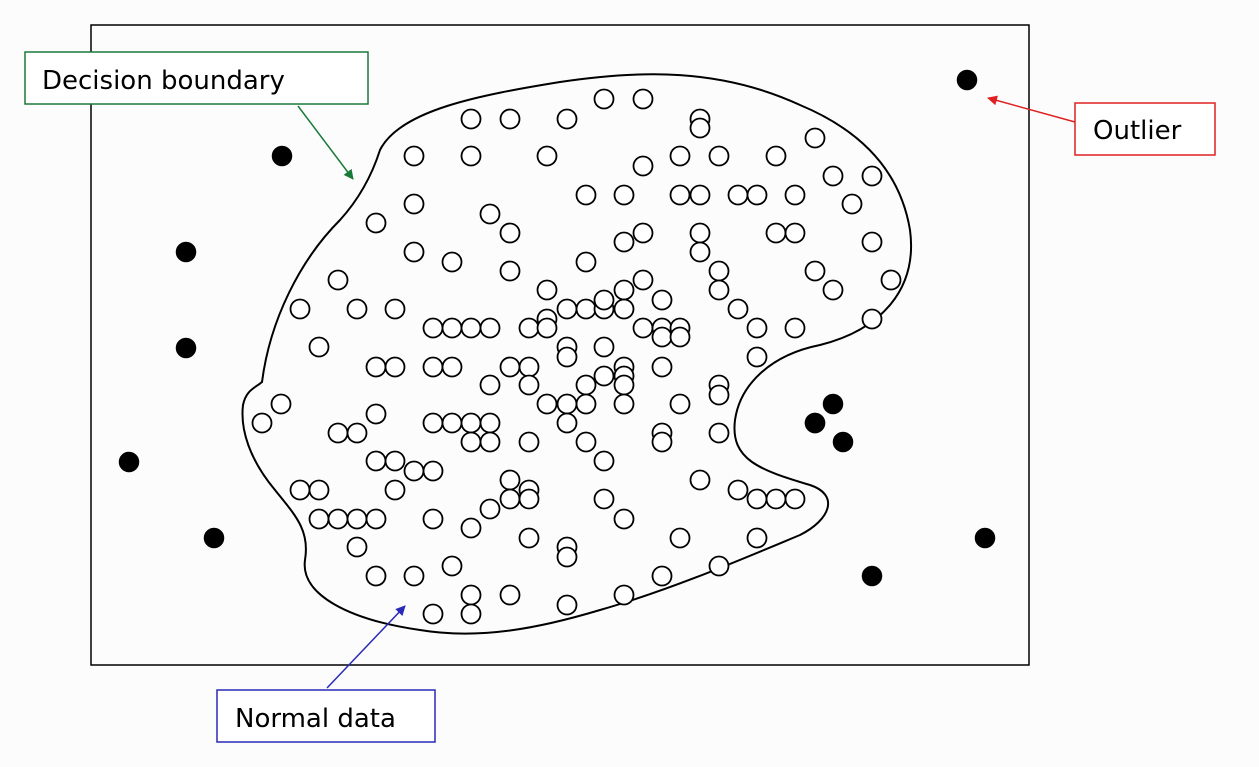 This screenshot has height=767, width=1259. I want to click on normal-data-arrow, so click(366, 647).